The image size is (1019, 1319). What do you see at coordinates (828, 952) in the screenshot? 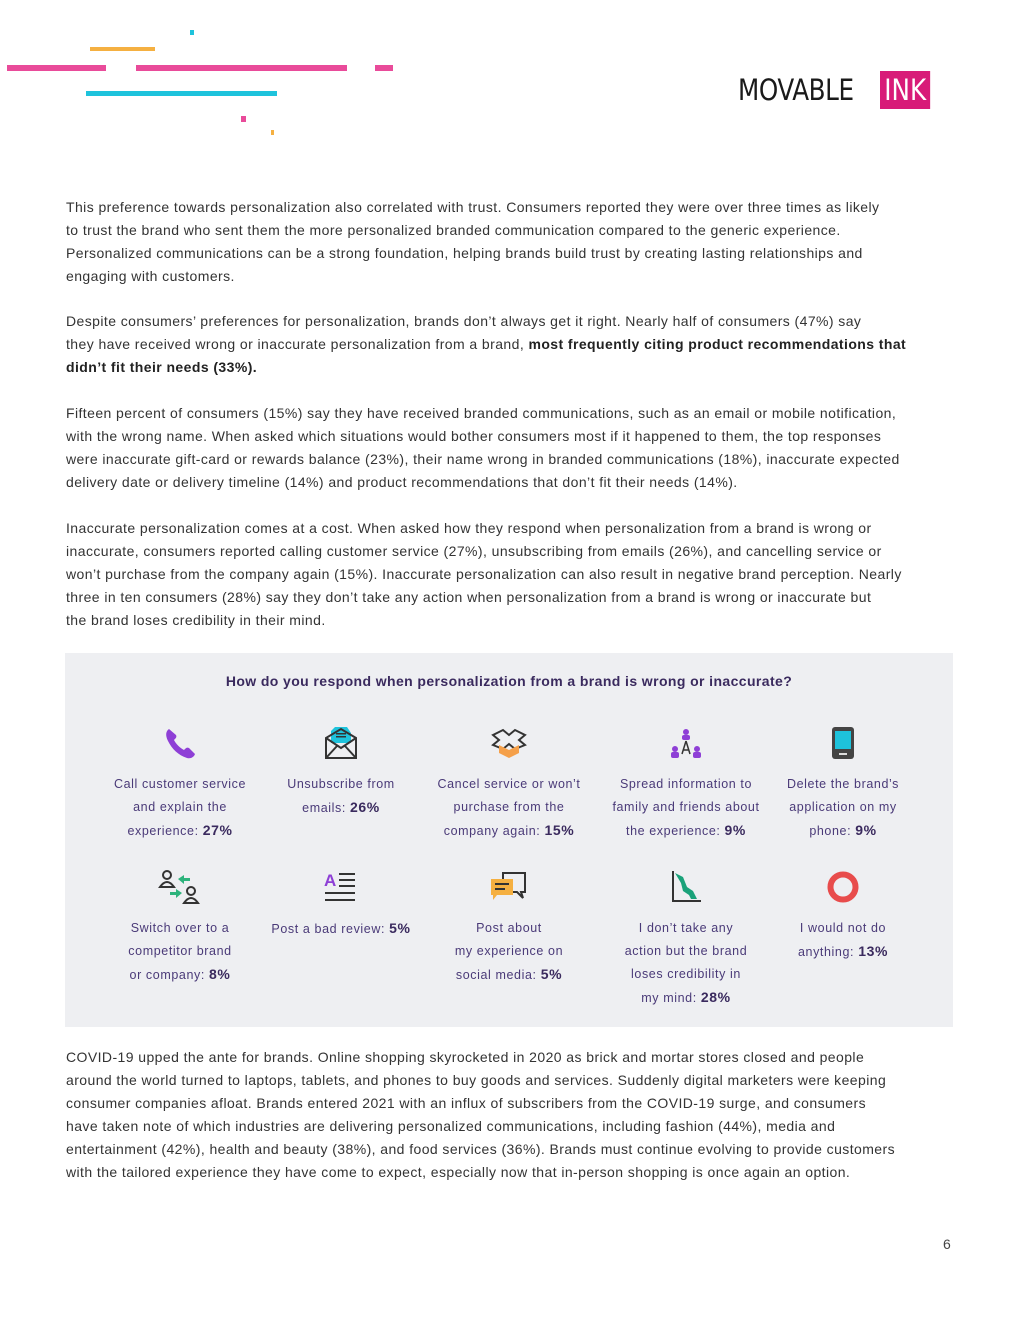
I see `label-text: anything:` at bounding box center [828, 952].